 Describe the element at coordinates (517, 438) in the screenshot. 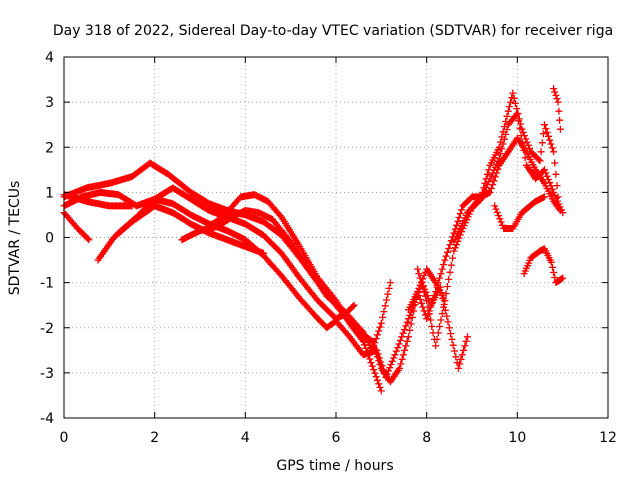

I see `x-tick-label: 10` at that location.